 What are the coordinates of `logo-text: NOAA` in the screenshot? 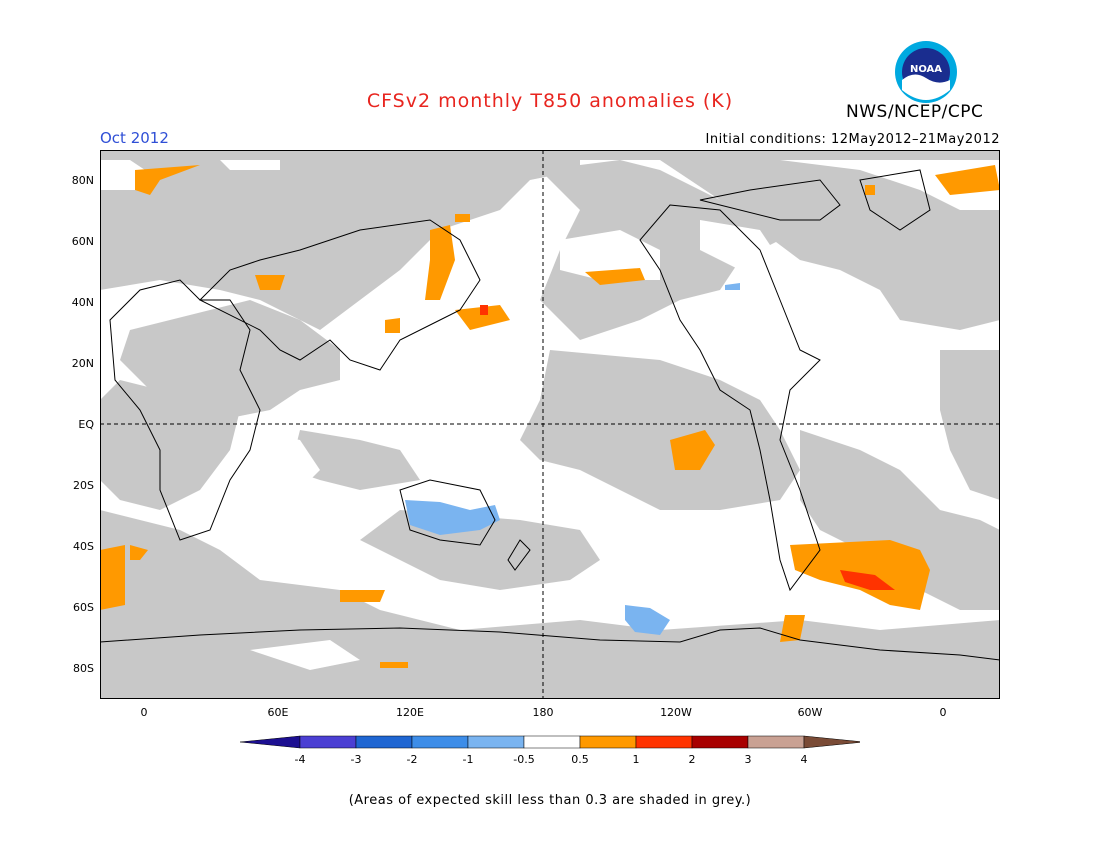 It's located at (926, 69).